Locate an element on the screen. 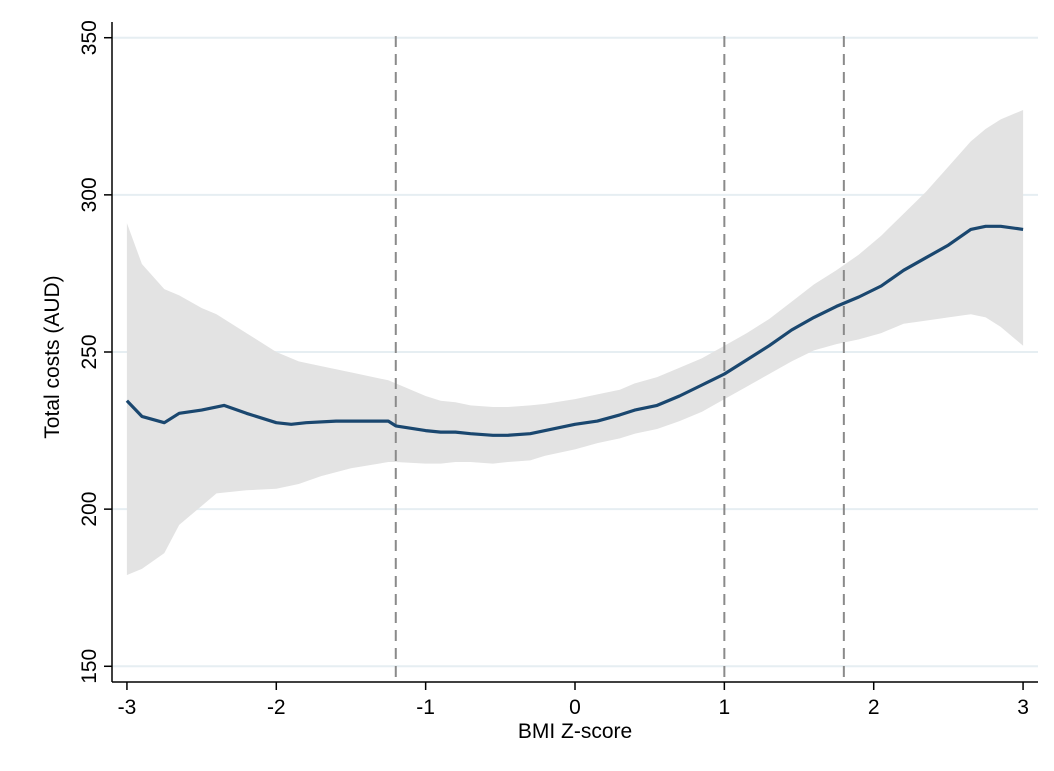  y-tick-label-200: 200 is located at coordinates (89, 509).